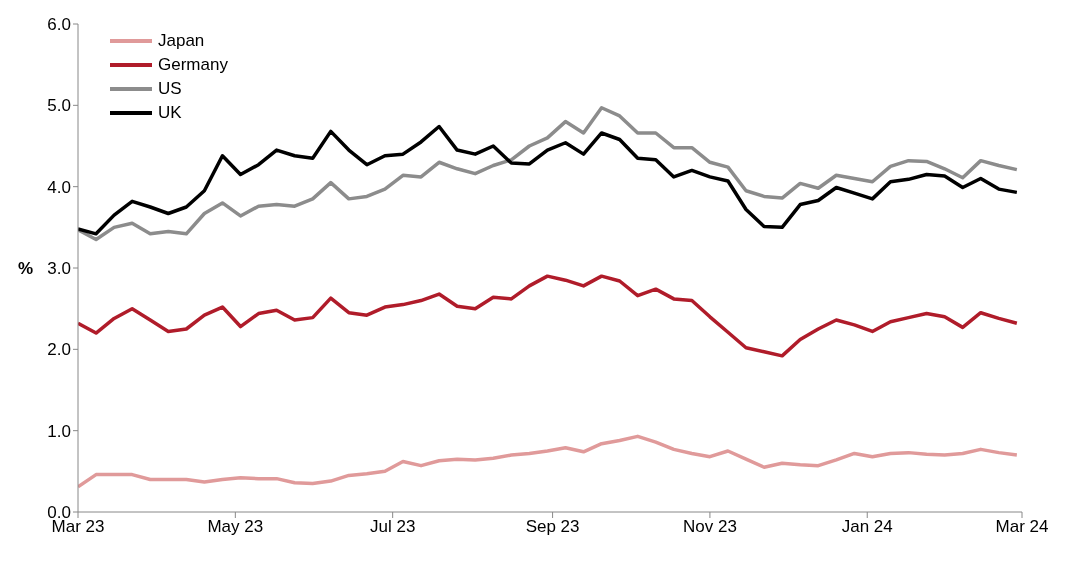 This screenshot has height=566, width=1068. Describe the element at coordinates (552, 527) in the screenshot. I see `x-tick-label: Sep 23` at that location.